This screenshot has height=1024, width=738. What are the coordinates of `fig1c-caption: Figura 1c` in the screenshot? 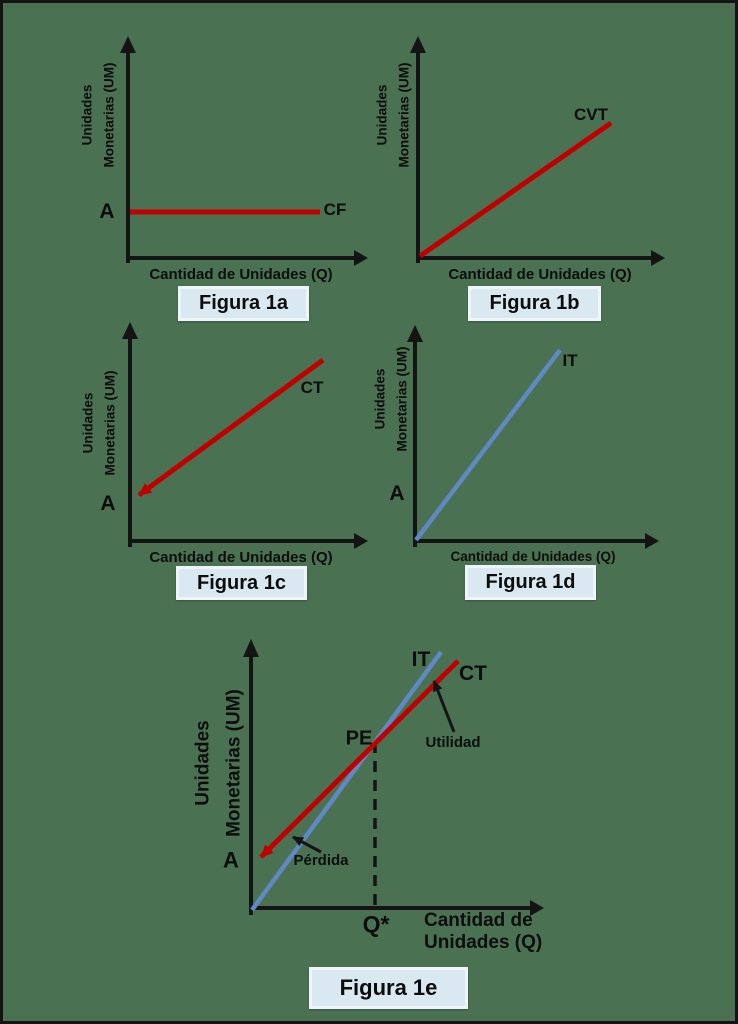 It's located at (241, 583).